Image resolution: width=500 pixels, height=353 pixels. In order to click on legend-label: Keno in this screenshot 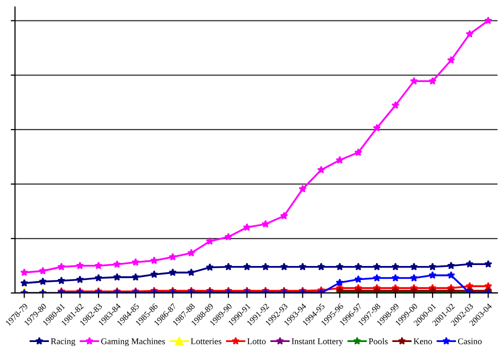, I will do `click(423, 341)`.